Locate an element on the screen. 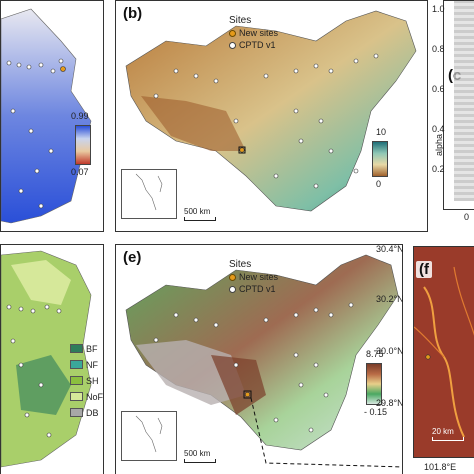  map-a is located at coordinates (52, 116).